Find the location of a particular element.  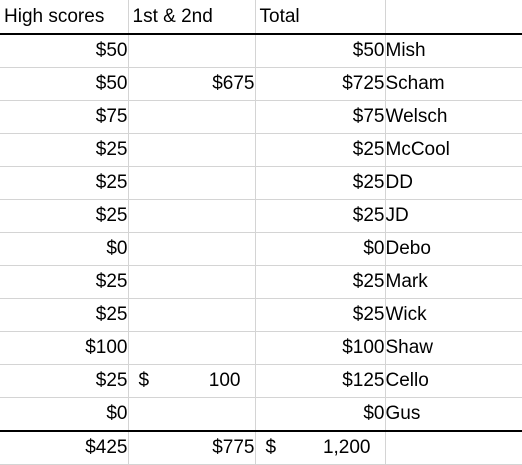

table-row: $25 $25 Wick is located at coordinates (261, 315).